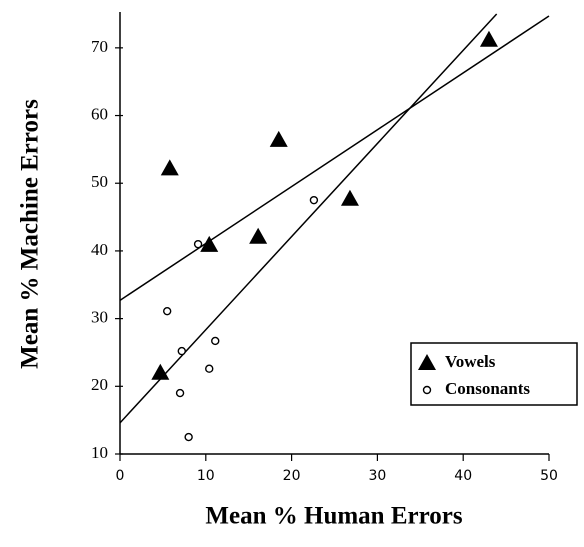 Image resolution: width=584 pixels, height=547 pixels. What do you see at coordinates (377, 476) in the screenshot?
I see `x-tick-label: 30` at bounding box center [377, 476].